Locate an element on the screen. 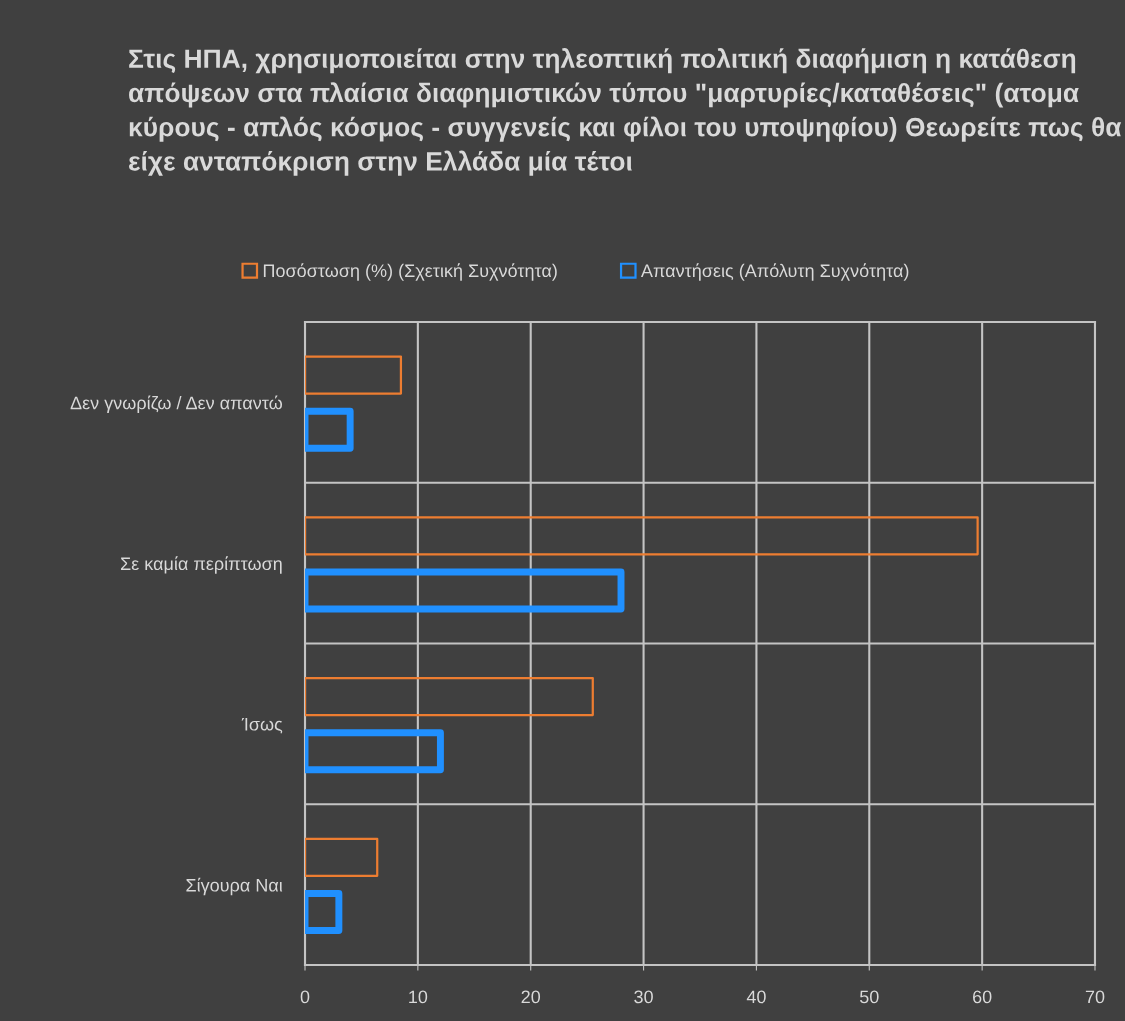 The width and height of the screenshot is (1125, 1021). legend-label: Απαντήσεις (Απόλυτη Συχνότητα) is located at coordinates (774, 272).